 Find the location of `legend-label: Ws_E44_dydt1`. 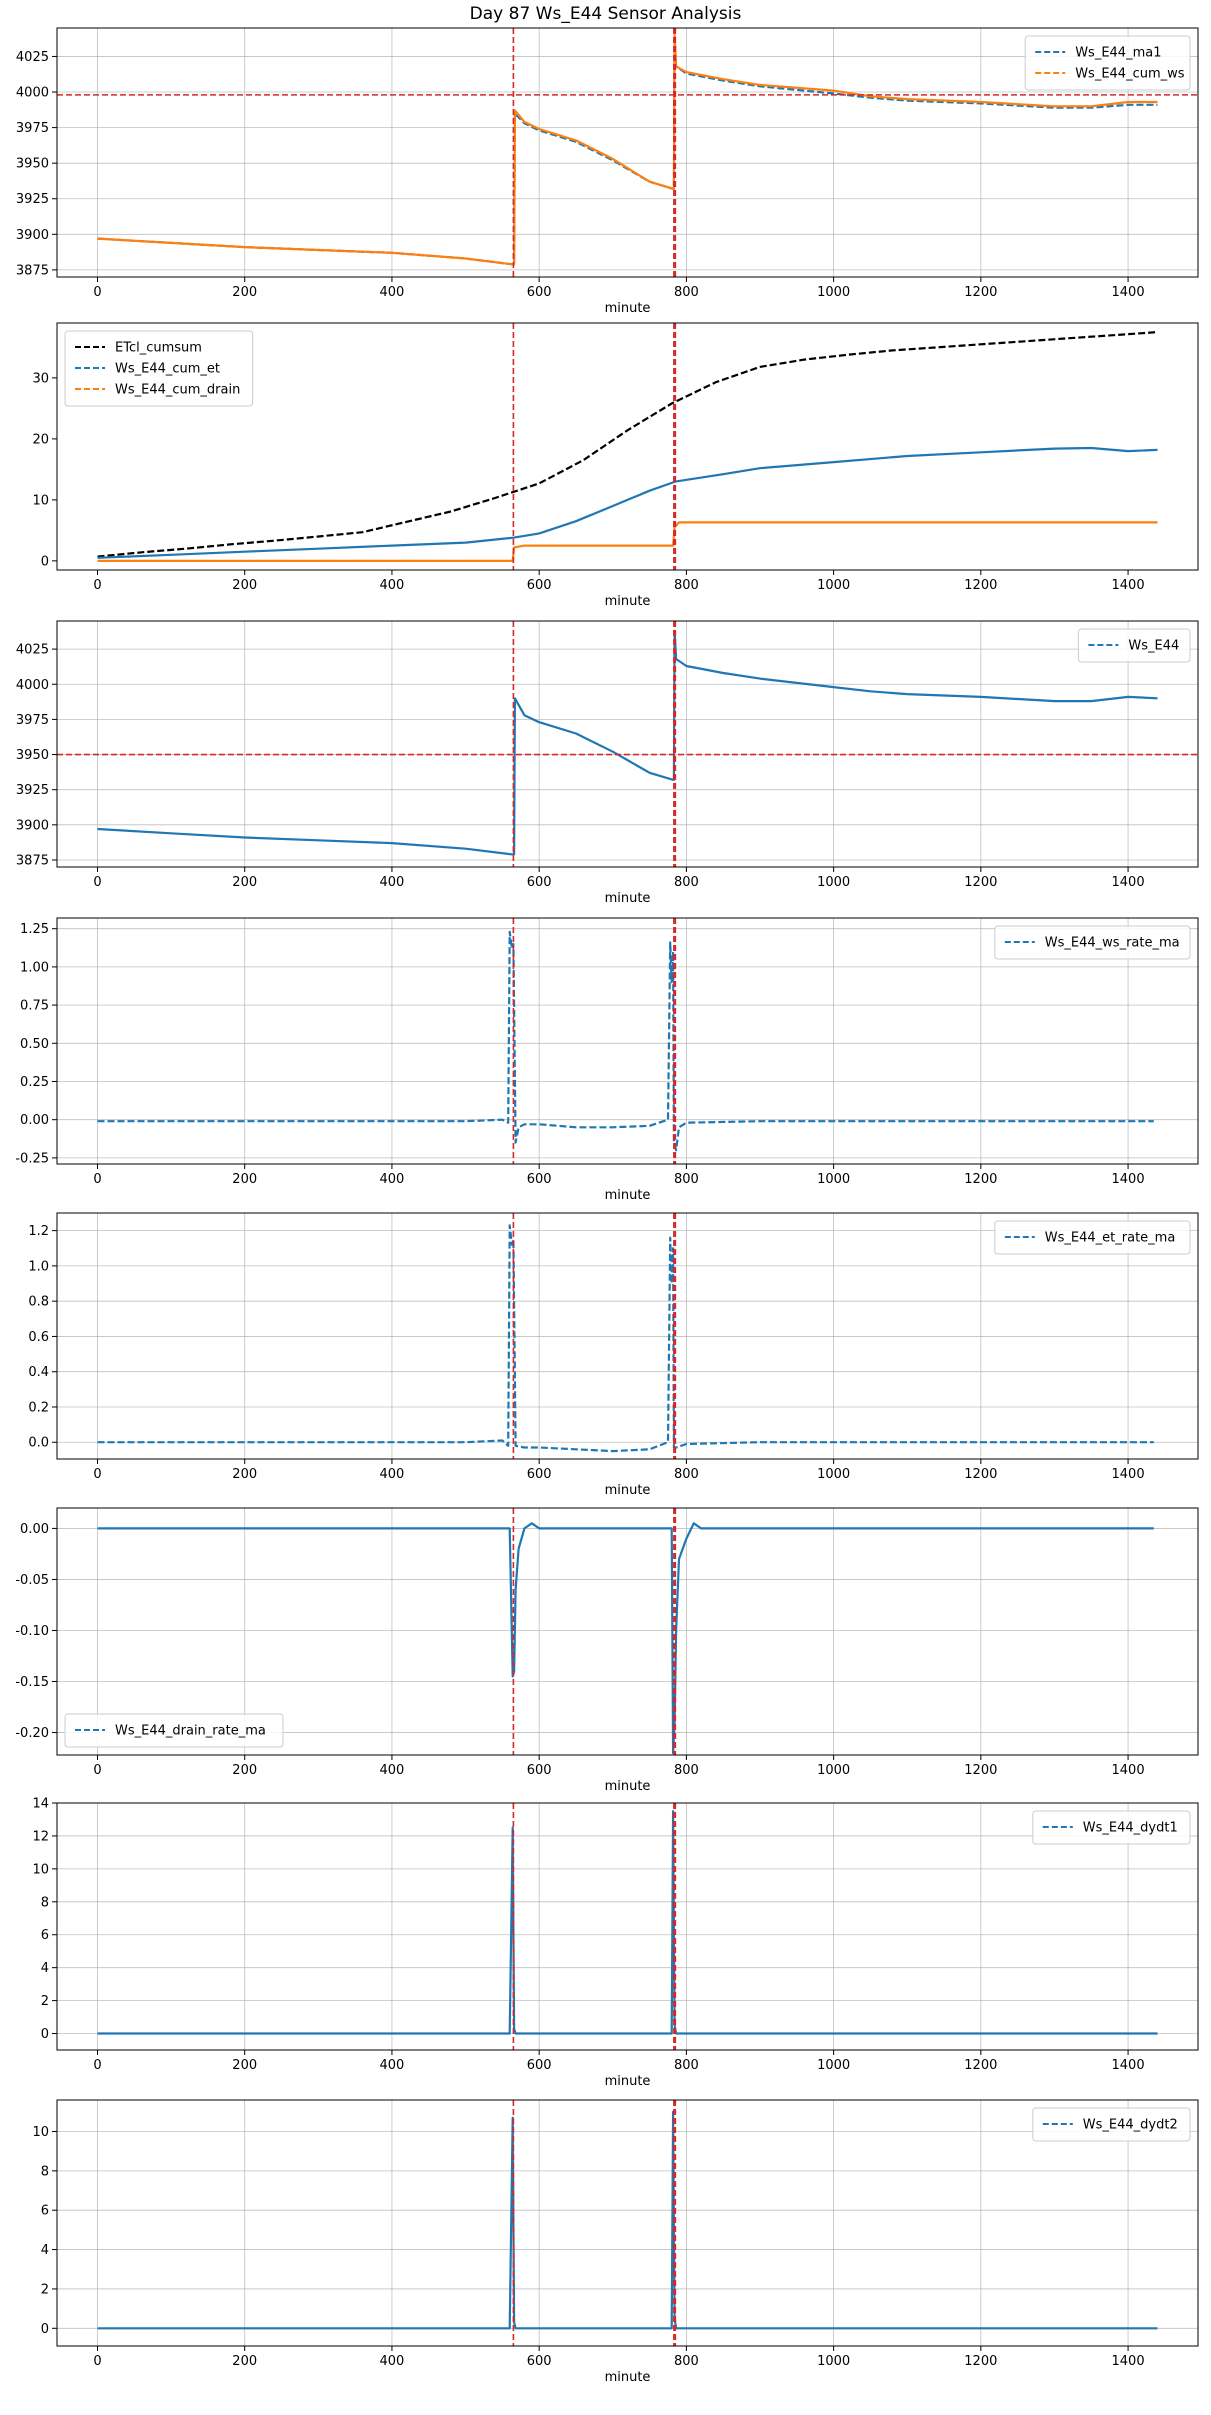

legend-label: Ws_E44_dydt1 is located at coordinates (1130, 1828).